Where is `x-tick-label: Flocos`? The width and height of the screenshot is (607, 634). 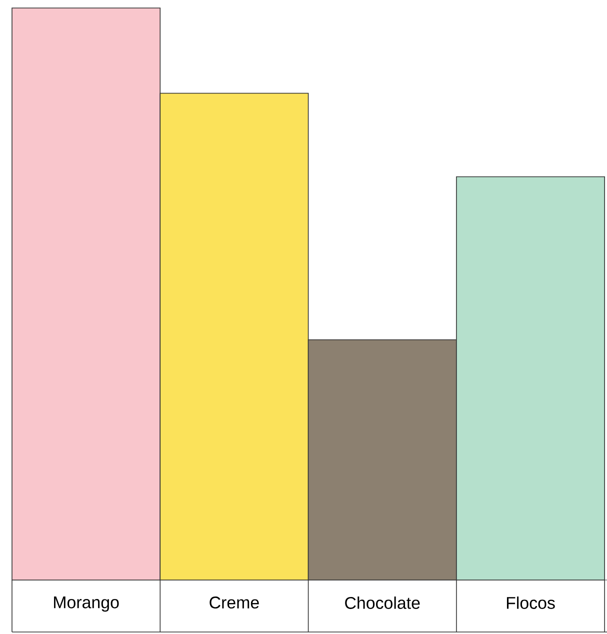
x-tick-label: Flocos is located at coordinates (530, 602).